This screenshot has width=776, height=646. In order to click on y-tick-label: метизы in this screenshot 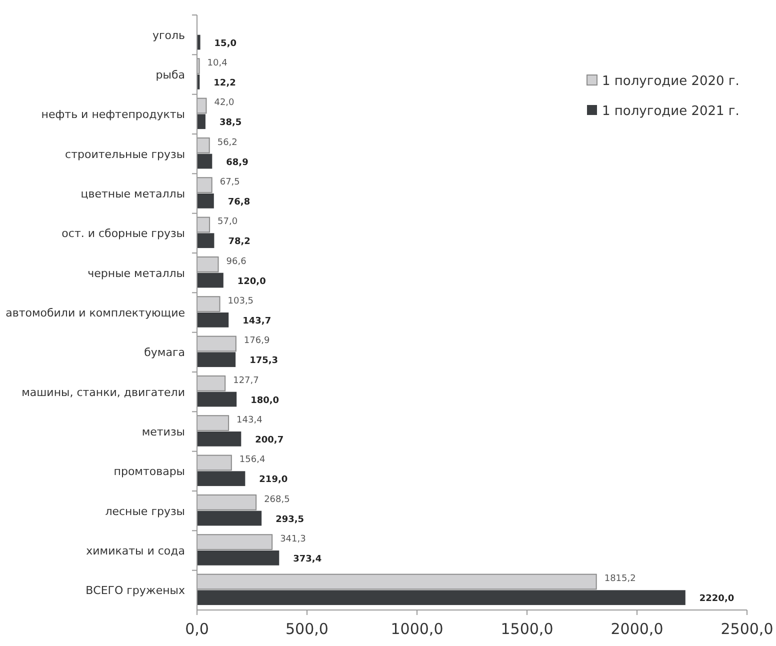, I will do `click(163, 432)`.